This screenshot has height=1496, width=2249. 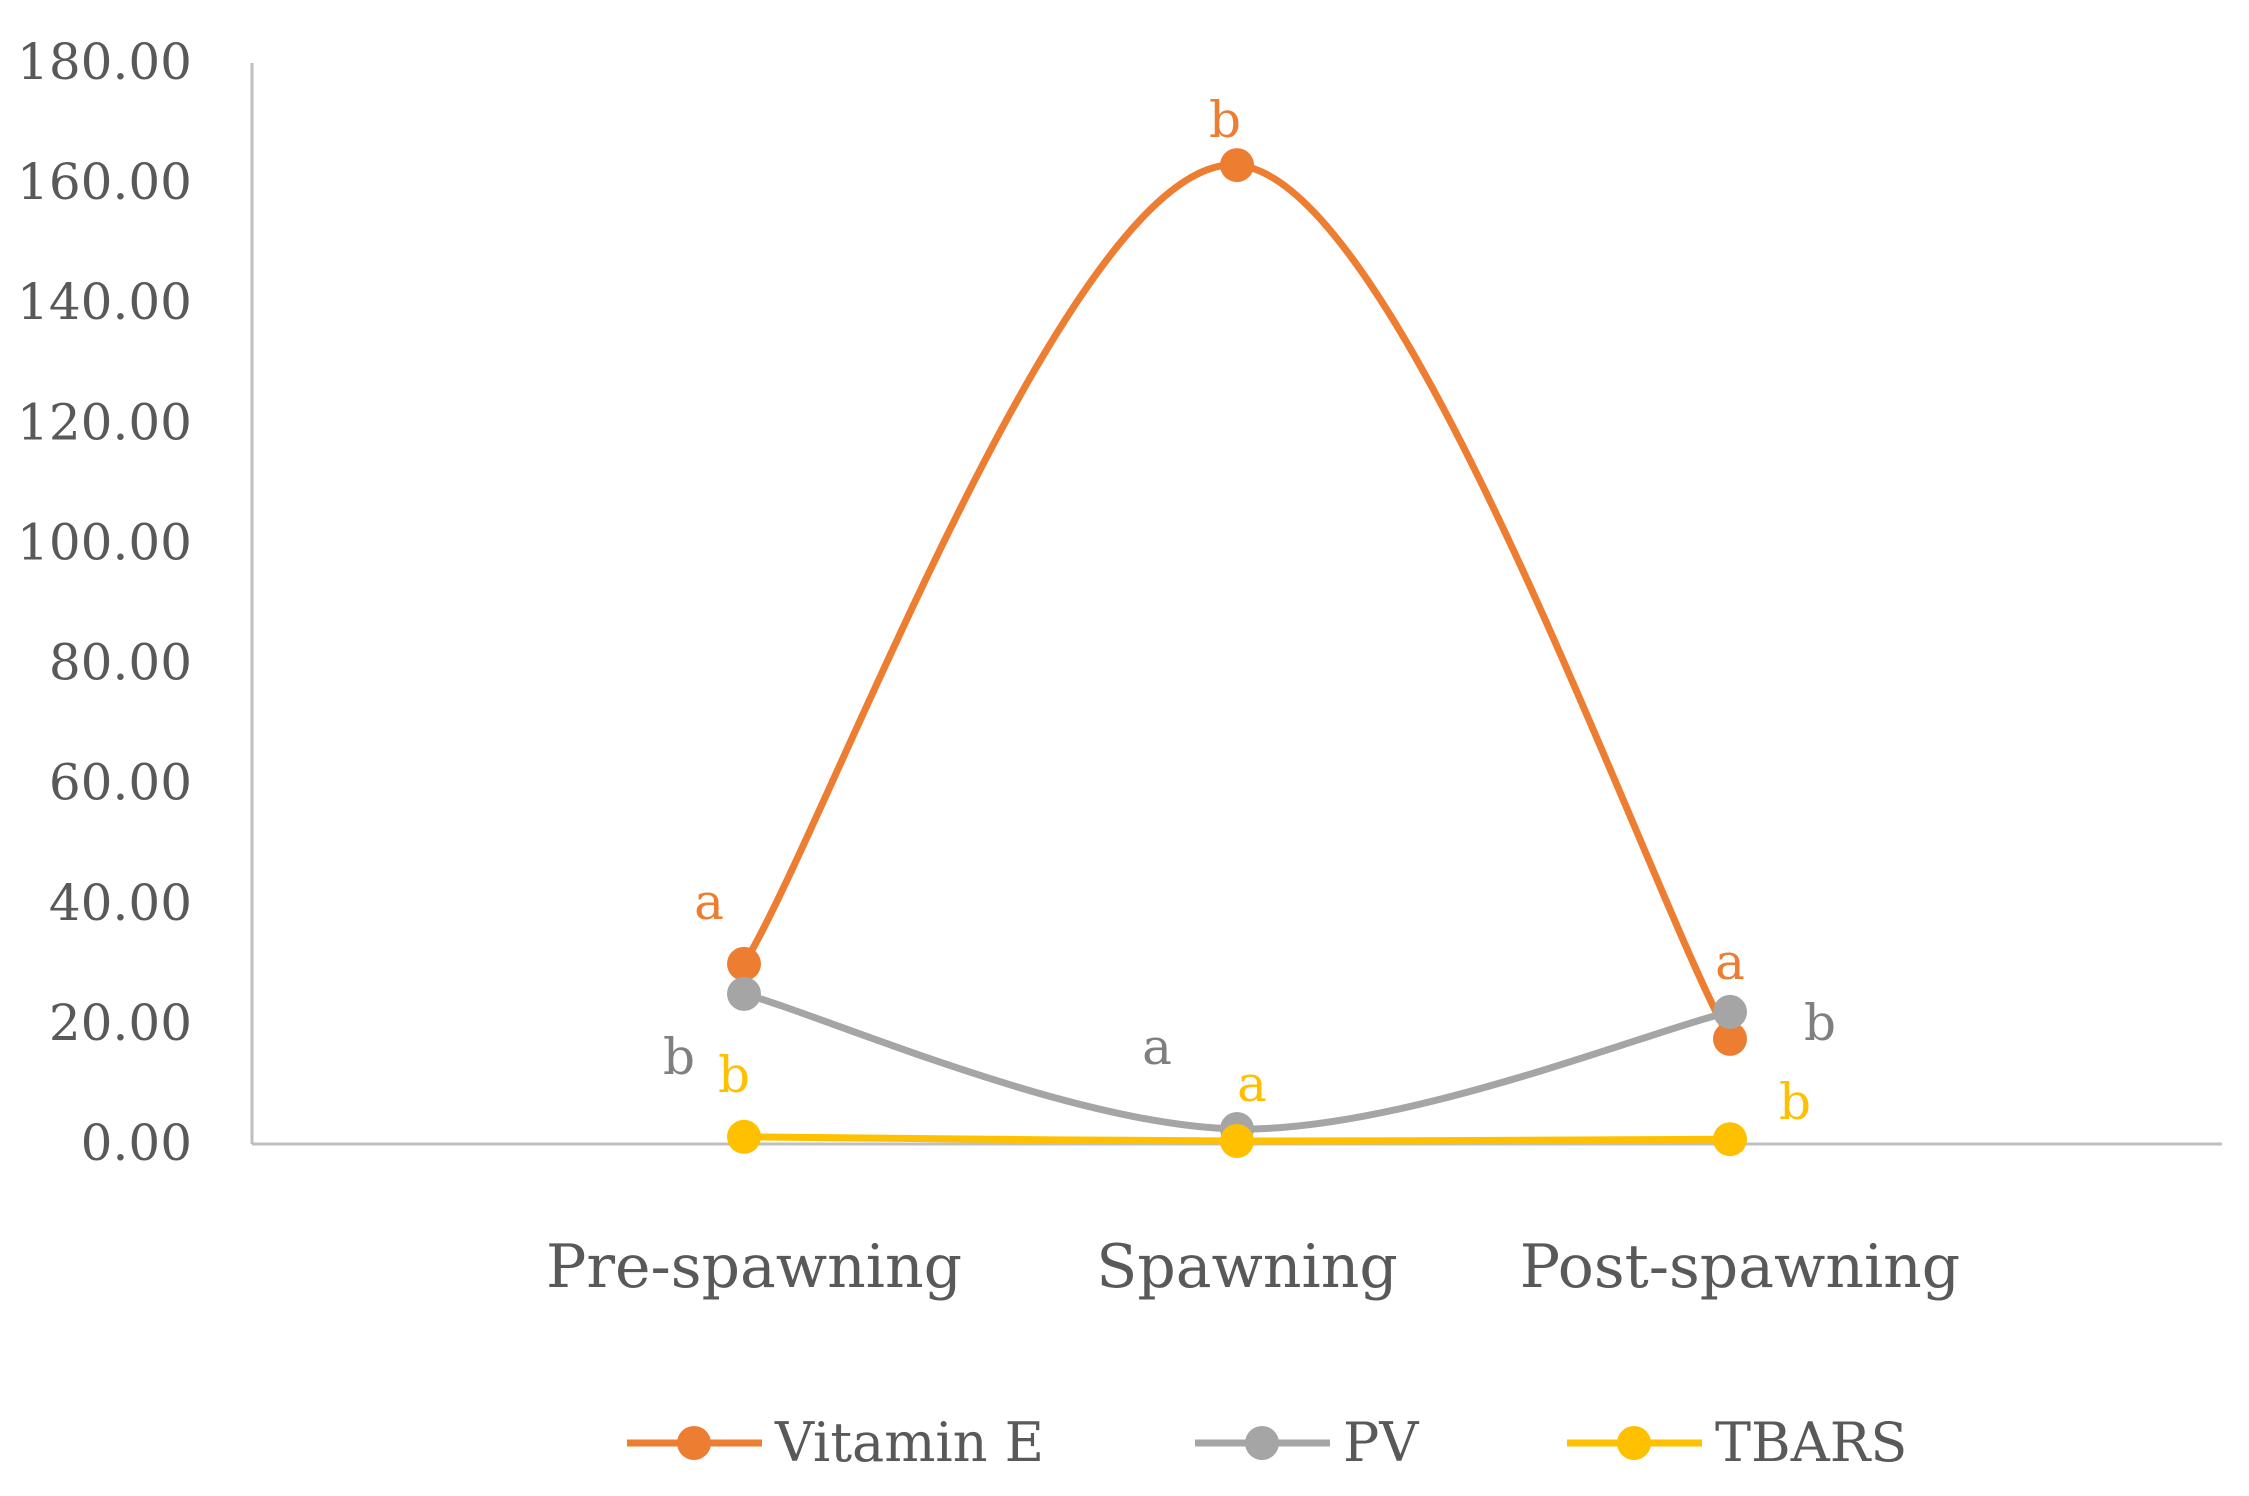 What do you see at coordinates (120, 783) in the screenshot?
I see `y-tick-label: 60.00` at bounding box center [120, 783].